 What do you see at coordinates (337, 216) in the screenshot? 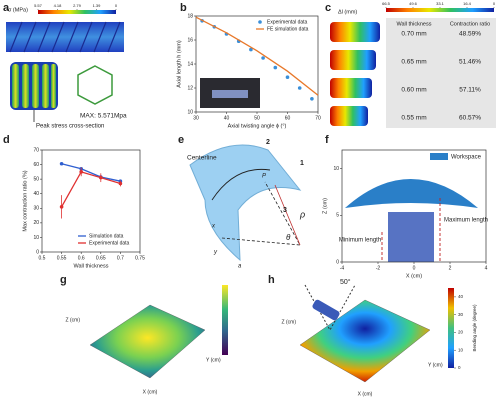
I see `y-tick-label: 5` at bounding box center [337, 216].